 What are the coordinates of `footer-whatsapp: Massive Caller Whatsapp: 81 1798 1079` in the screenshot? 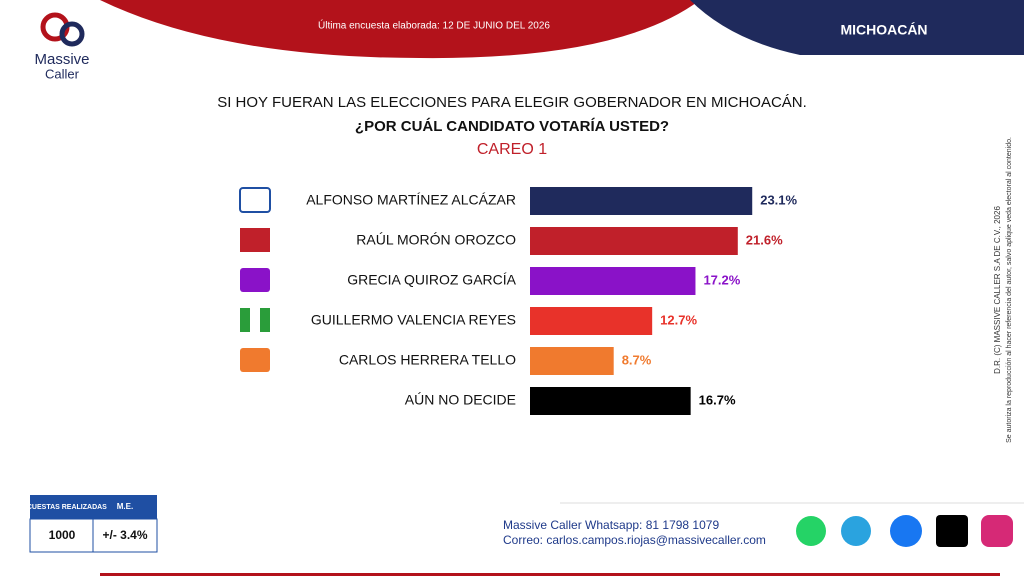 It's located at (611, 525).